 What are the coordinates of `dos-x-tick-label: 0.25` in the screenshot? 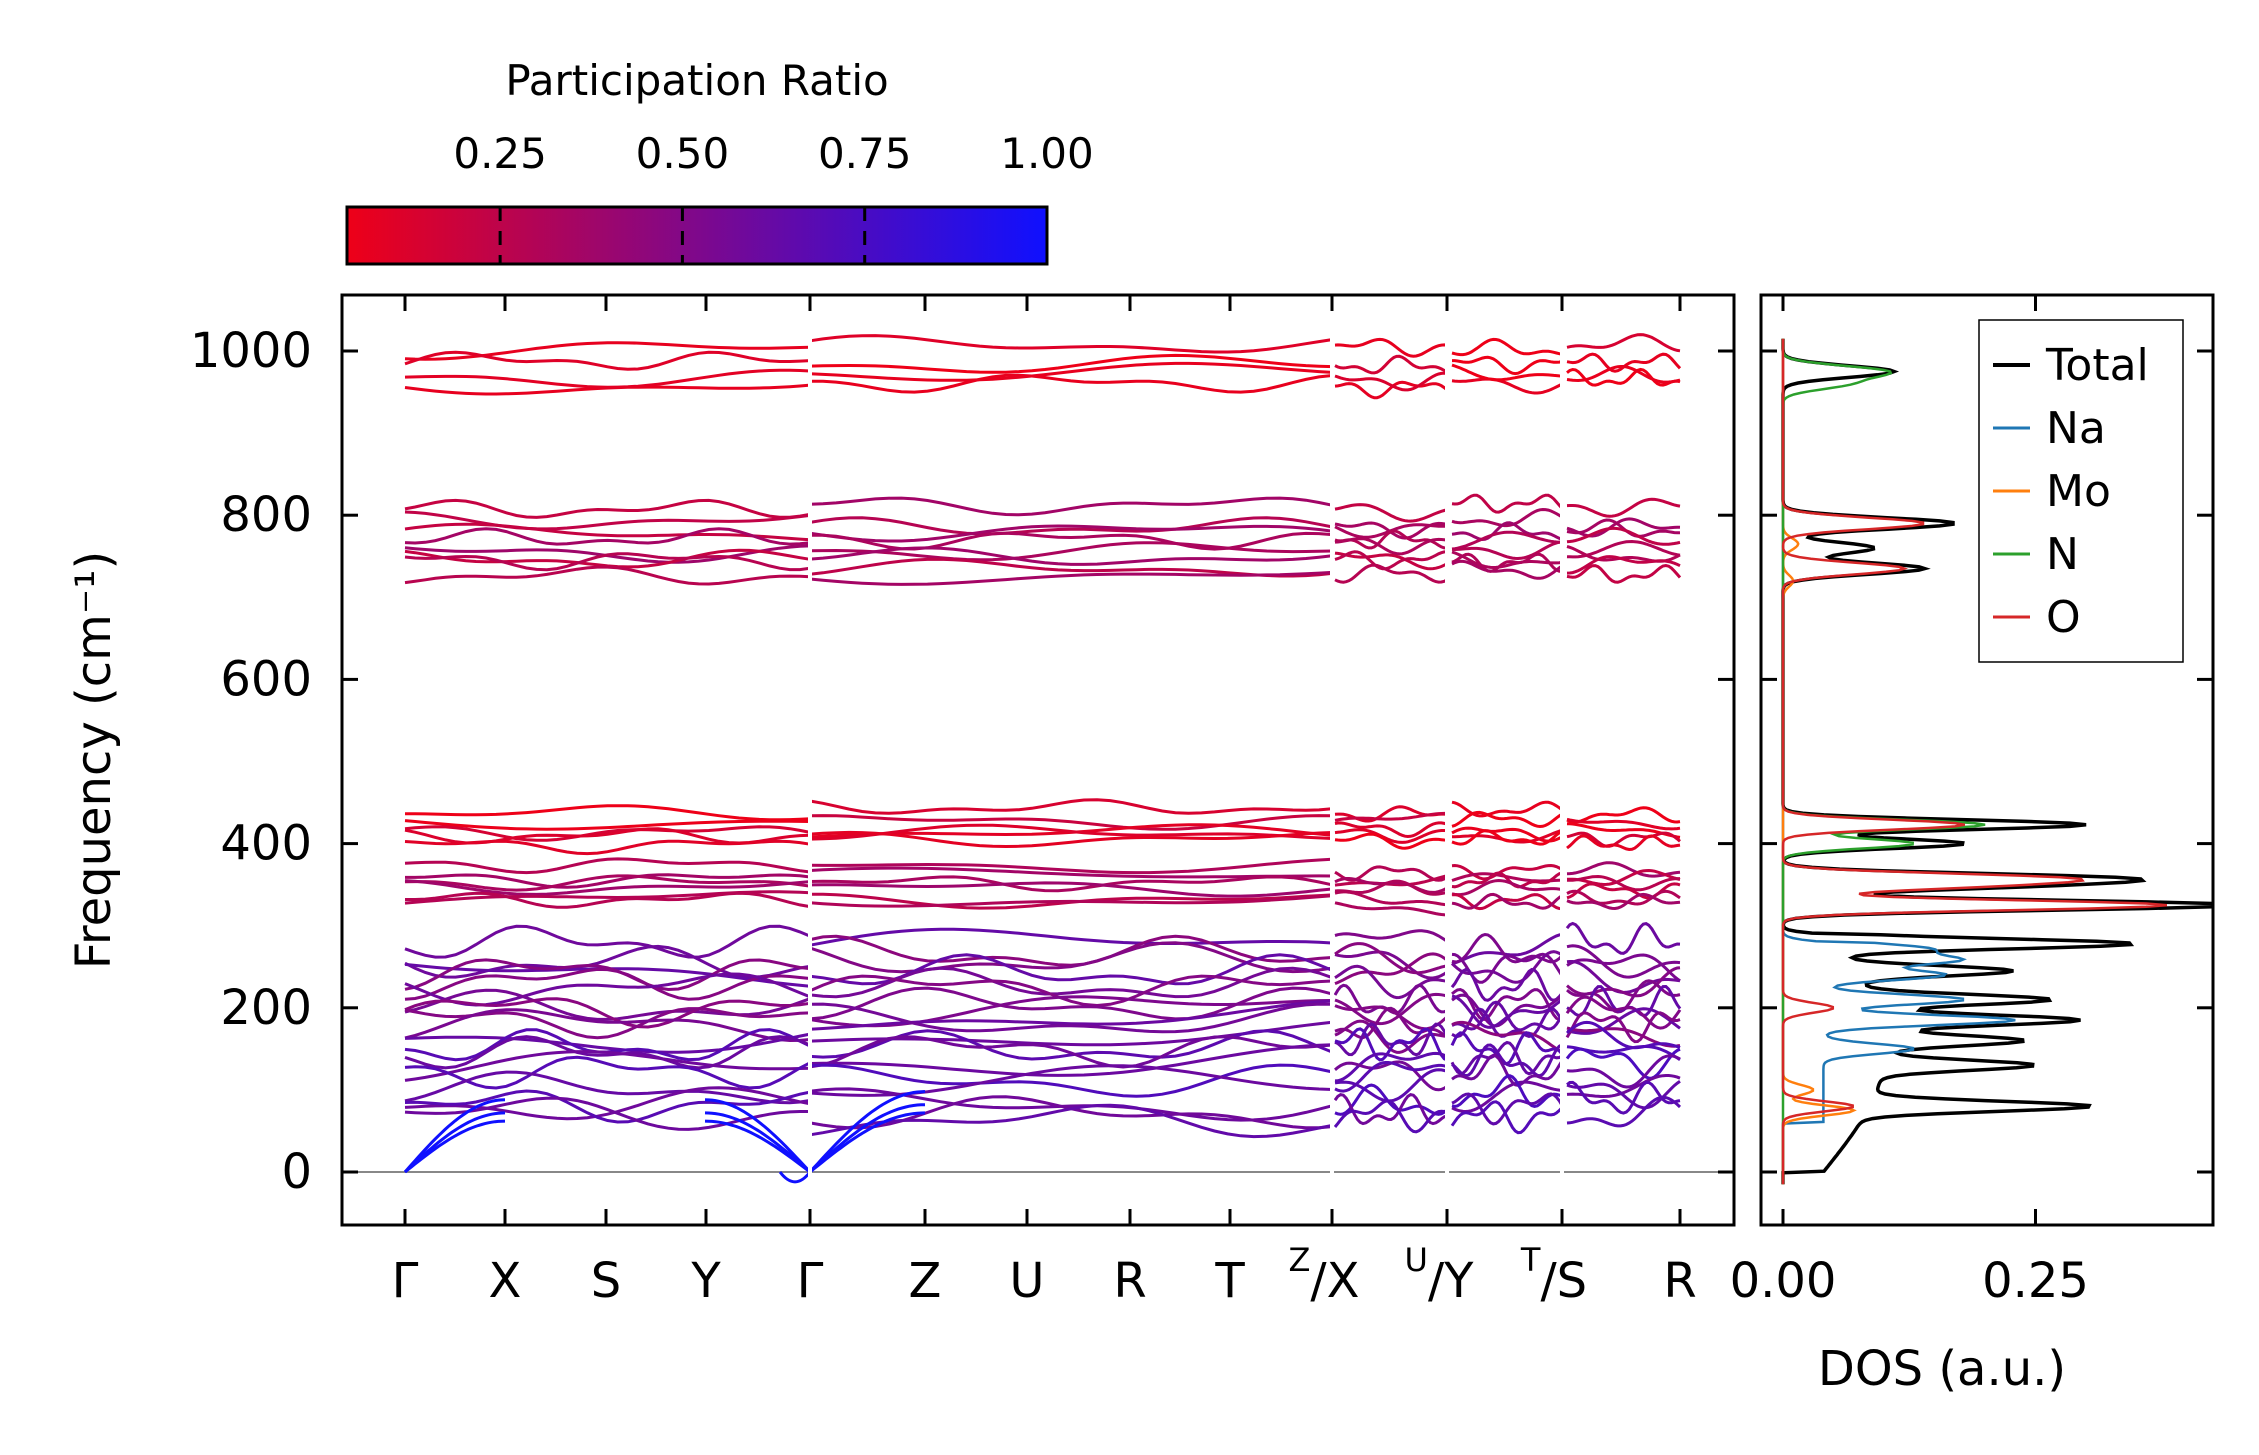 It's located at (2035, 1281).